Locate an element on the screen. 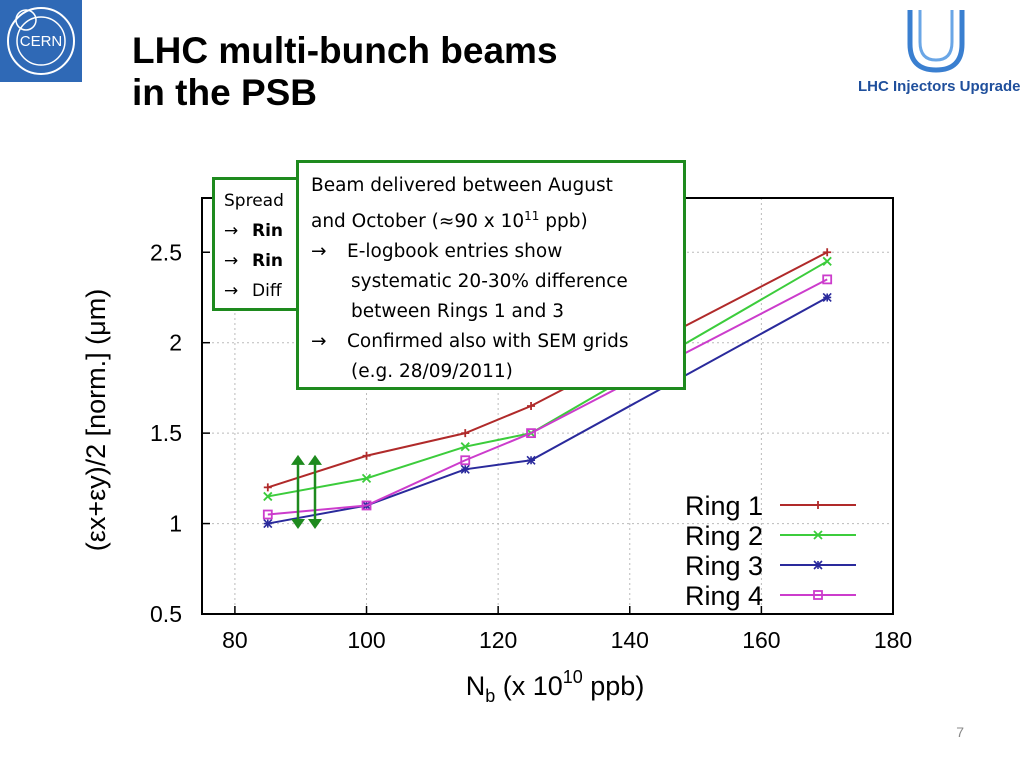  y-tick-label: 1.5 is located at coordinates (166, 433).